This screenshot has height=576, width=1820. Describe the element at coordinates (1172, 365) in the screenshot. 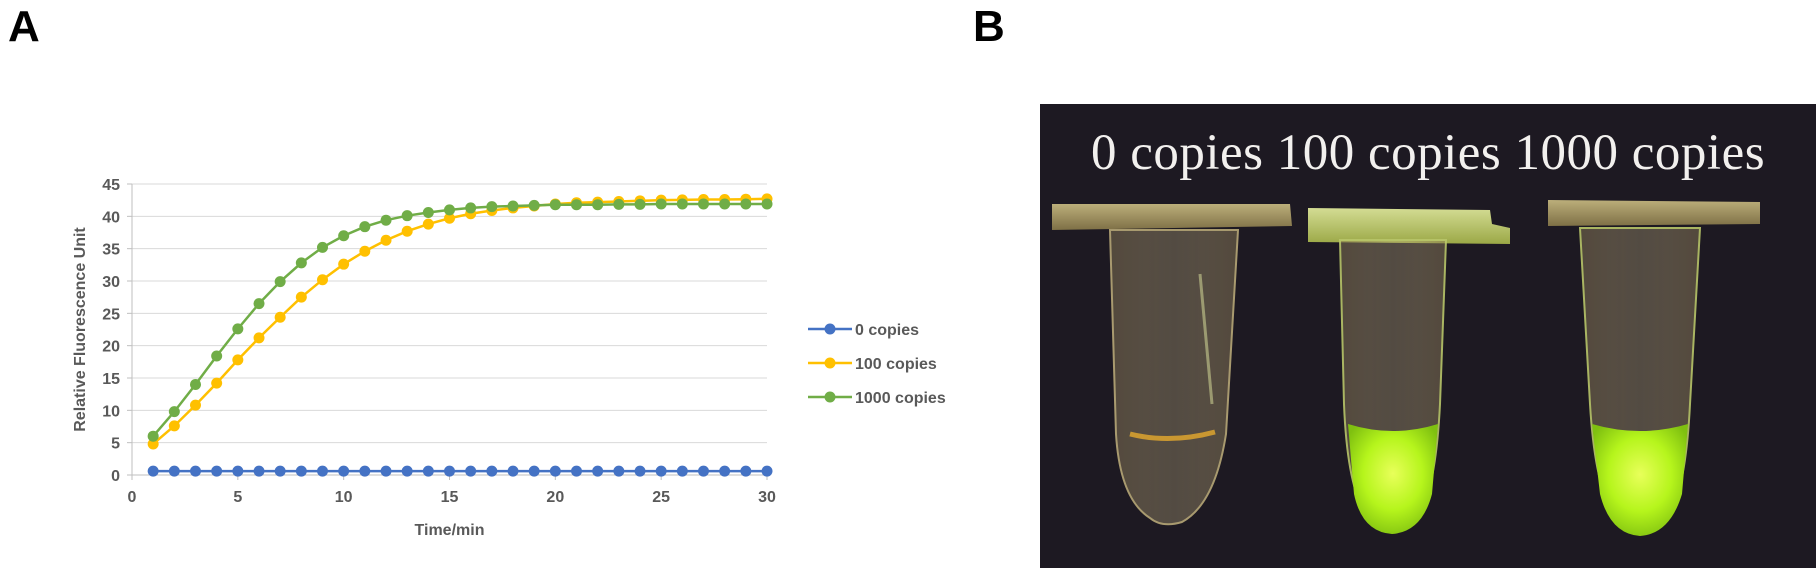

I see `tube-0-copies` at that location.